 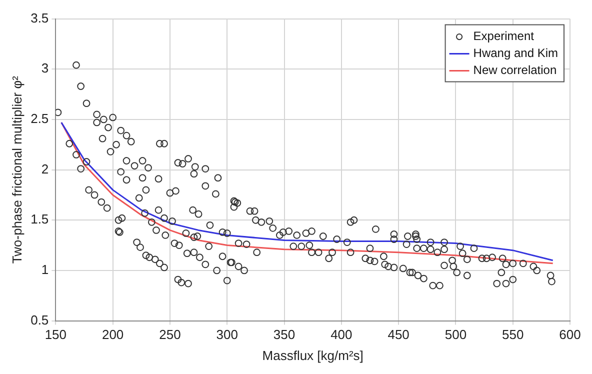 What do you see at coordinates (55, 334) in the screenshot?
I see `x-tick-label: 150` at bounding box center [55, 334].